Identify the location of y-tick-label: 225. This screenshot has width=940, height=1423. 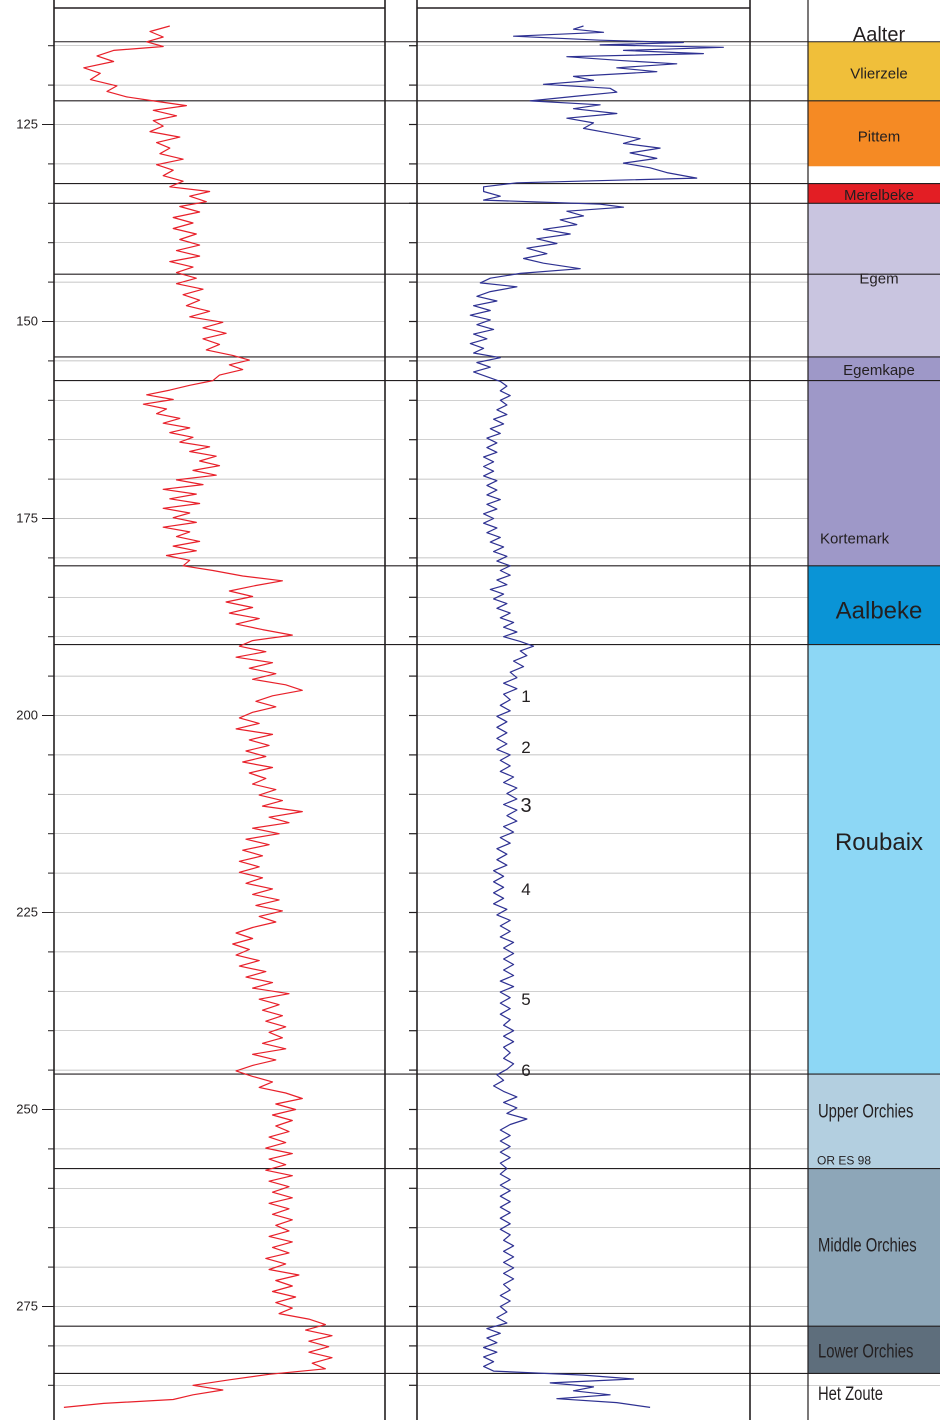
(27, 912).